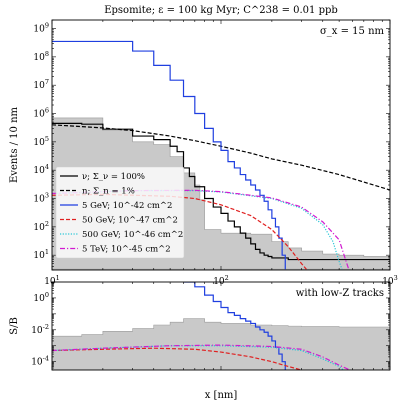  I want to click on y-tick-label: 10⁵, so click(41, 141).